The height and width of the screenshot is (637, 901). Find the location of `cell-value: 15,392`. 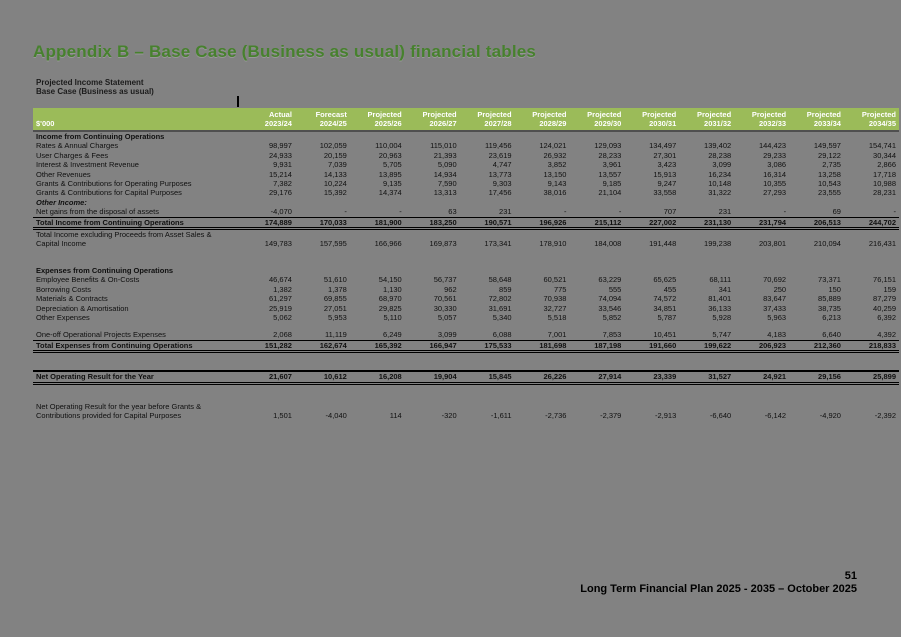

cell-value: 15,392 is located at coordinates (335, 193).